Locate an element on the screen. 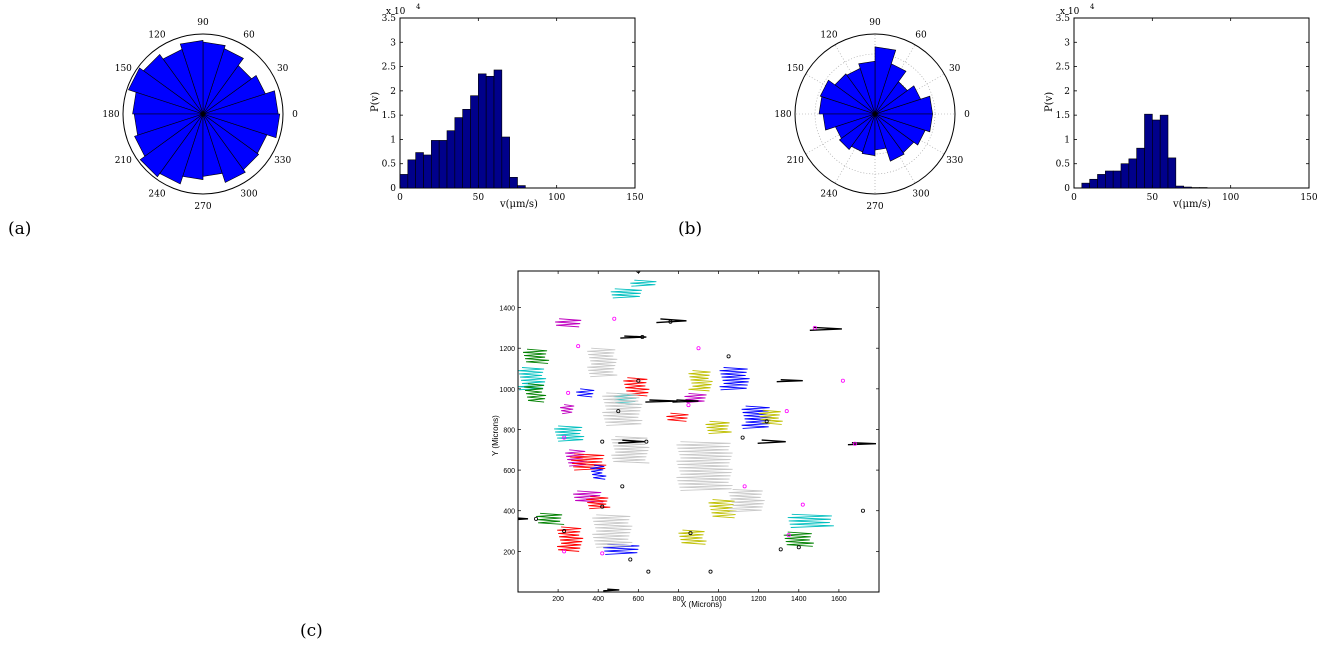  tracks-data is located at coordinates (697, 431).